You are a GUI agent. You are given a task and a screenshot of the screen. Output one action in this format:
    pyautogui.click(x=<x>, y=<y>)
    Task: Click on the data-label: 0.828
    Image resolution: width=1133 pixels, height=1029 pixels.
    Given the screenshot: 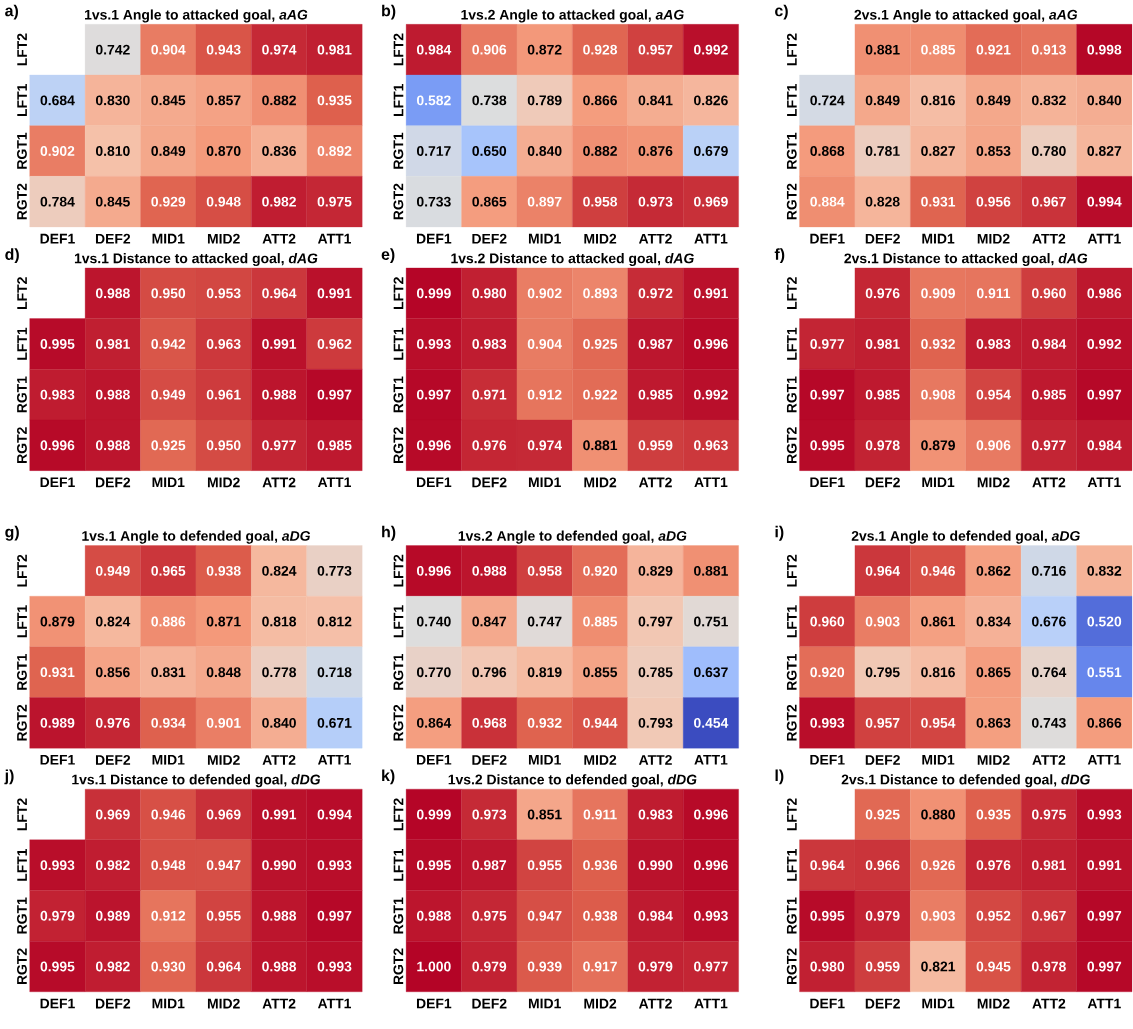 What is the action you would take?
    pyautogui.click(x=882, y=201)
    